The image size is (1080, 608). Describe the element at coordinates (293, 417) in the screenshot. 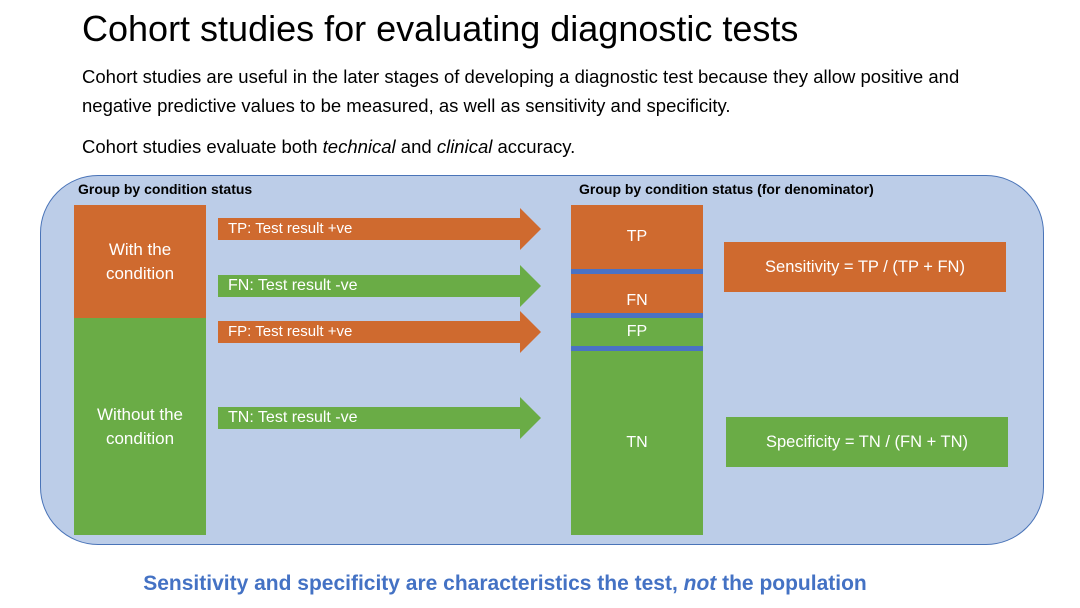

I see `tn-arrow-label: TN: Test result -ve` at that location.